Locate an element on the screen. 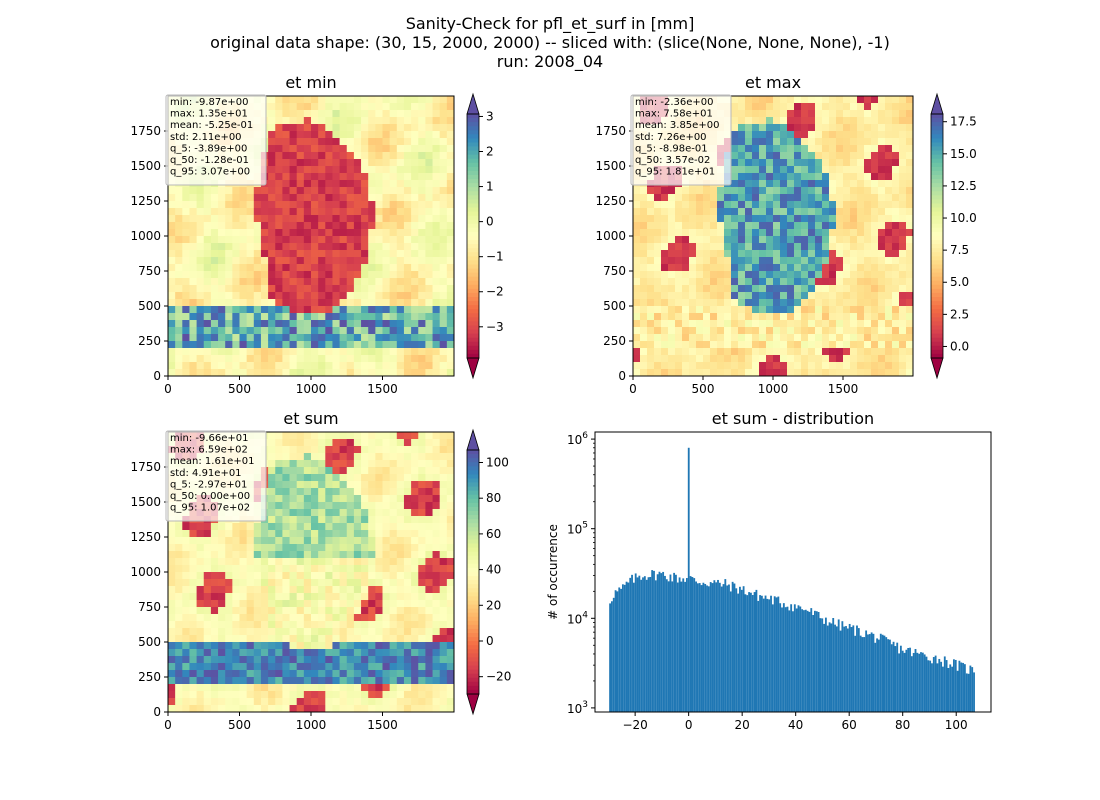 The height and width of the screenshot is (800, 1100). colorbar: 17.515.012.510.07.55.02.50.0 is located at coordinates (953, 236).